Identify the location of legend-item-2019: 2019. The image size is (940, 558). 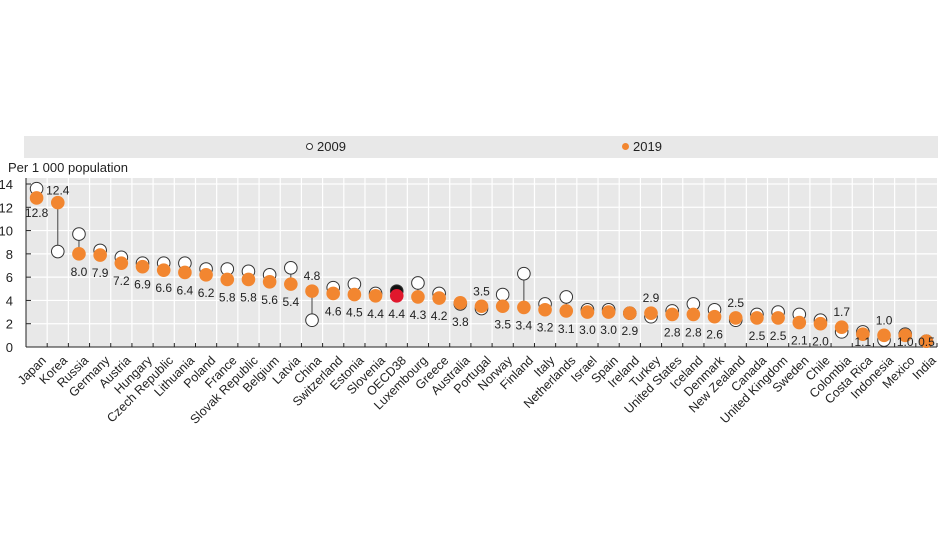
(642, 146).